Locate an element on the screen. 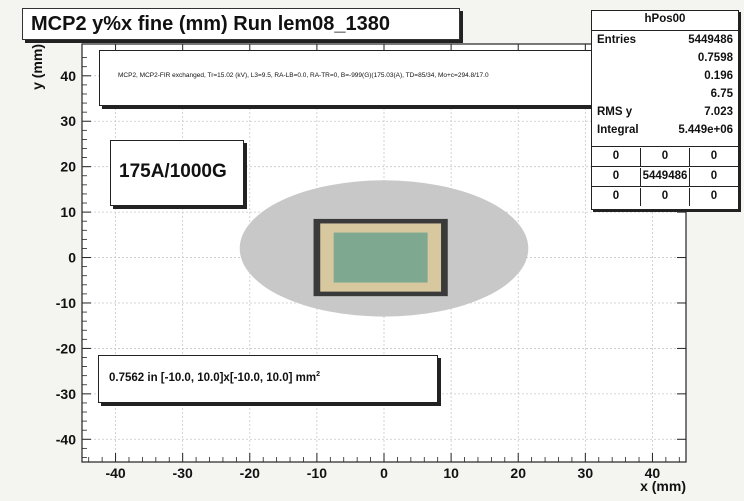  stats-grid-row: 0 5449486 0 is located at coordinates (665, 177).